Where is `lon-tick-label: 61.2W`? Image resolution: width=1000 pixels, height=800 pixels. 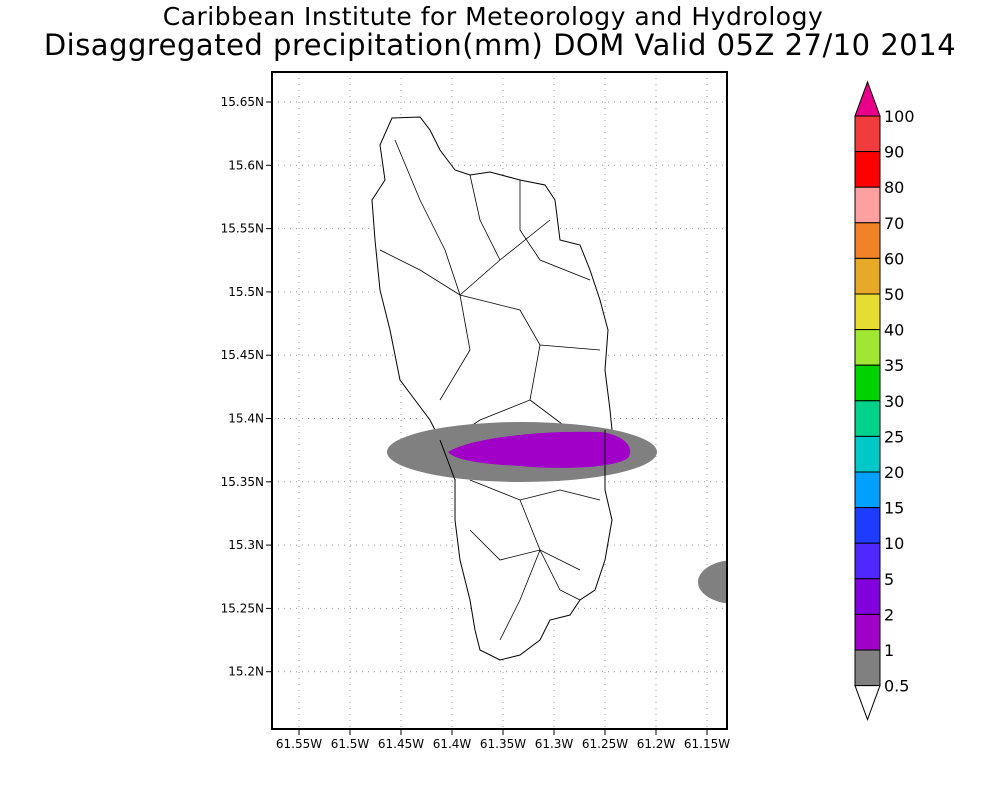
lon-tick-label: 61.2W is located at coordinates (656, 744).